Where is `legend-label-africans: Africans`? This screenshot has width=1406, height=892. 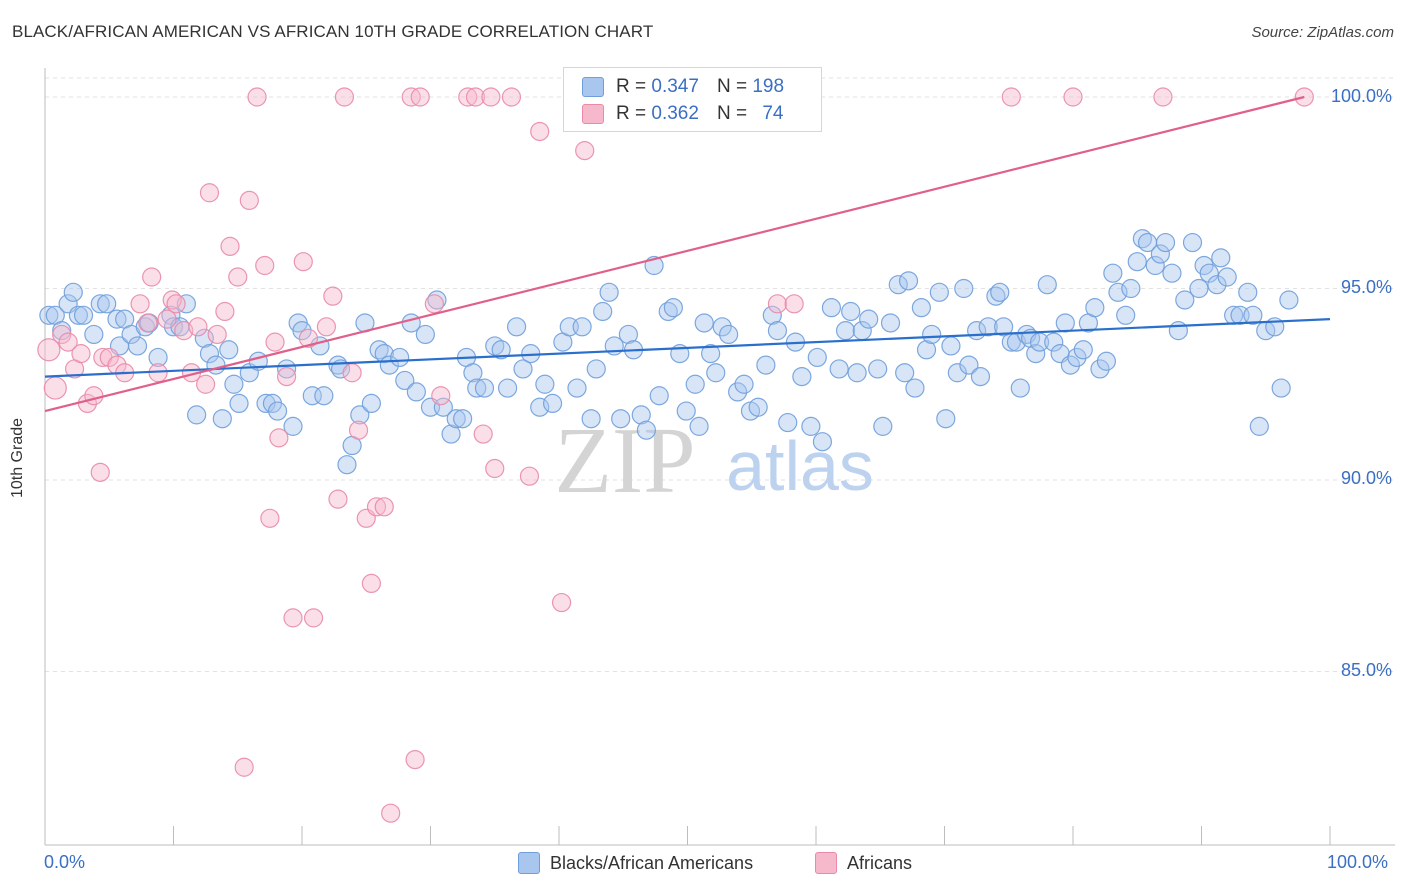 legend-label-africans: Africans is located at coordinates (880, 862).